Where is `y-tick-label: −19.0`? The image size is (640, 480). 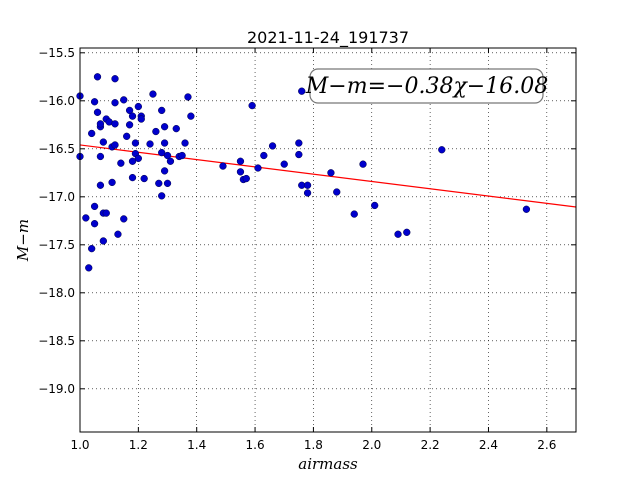
y-tick-label: −19.0 is located at coordinates (56, 389).